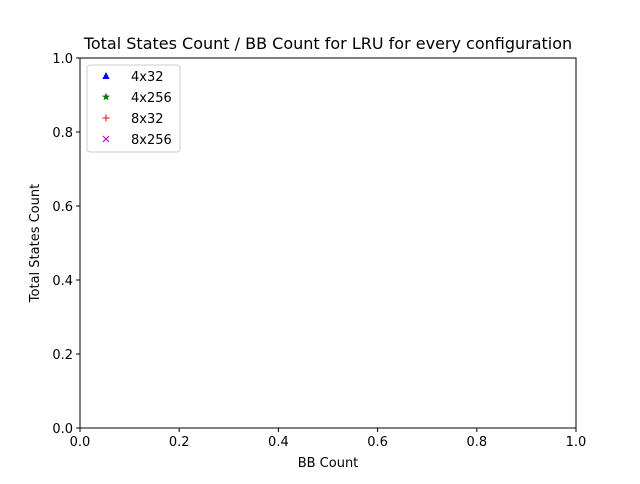  I want to click on x-tick-label: 0.2, so click(179, 442).